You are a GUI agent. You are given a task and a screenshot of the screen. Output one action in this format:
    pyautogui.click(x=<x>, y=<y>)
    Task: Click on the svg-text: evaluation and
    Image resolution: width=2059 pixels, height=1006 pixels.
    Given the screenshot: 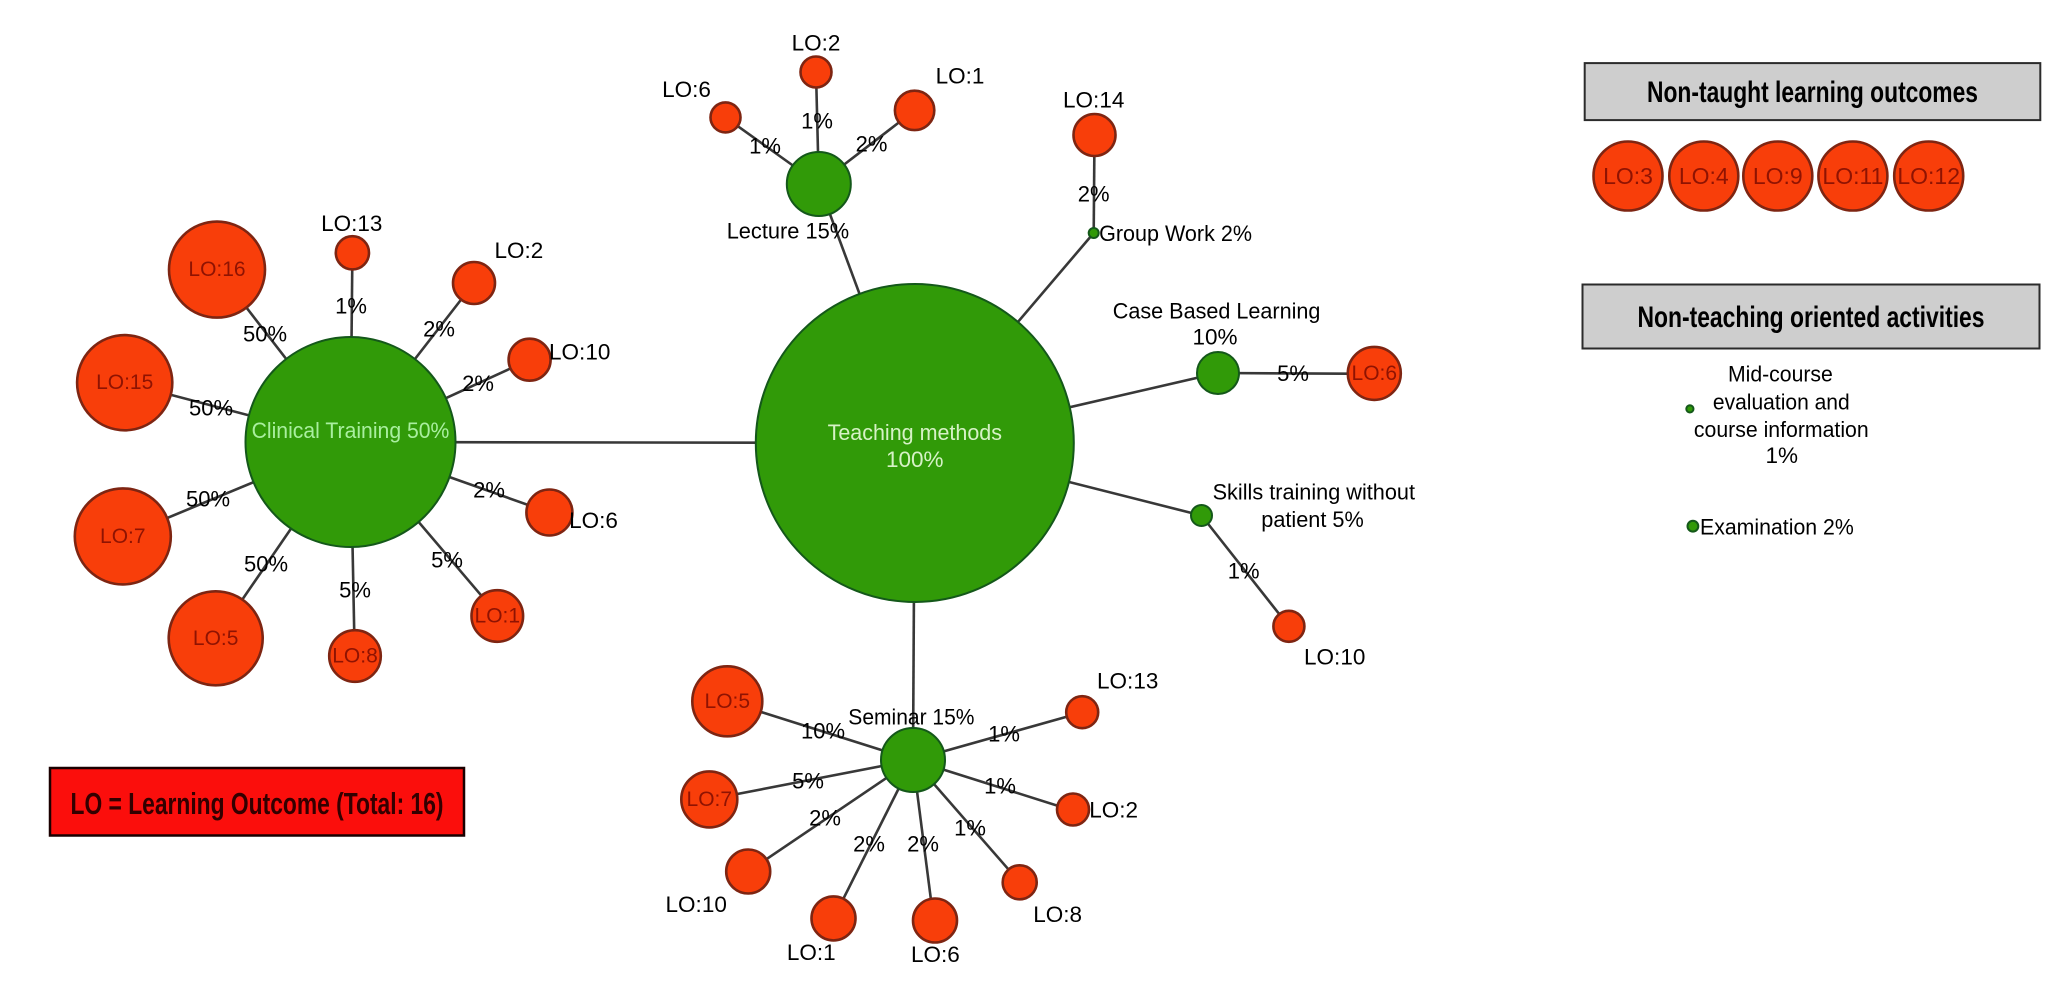 What is the action you would take?
    pyautogui.click(x=1781, y=402)
    